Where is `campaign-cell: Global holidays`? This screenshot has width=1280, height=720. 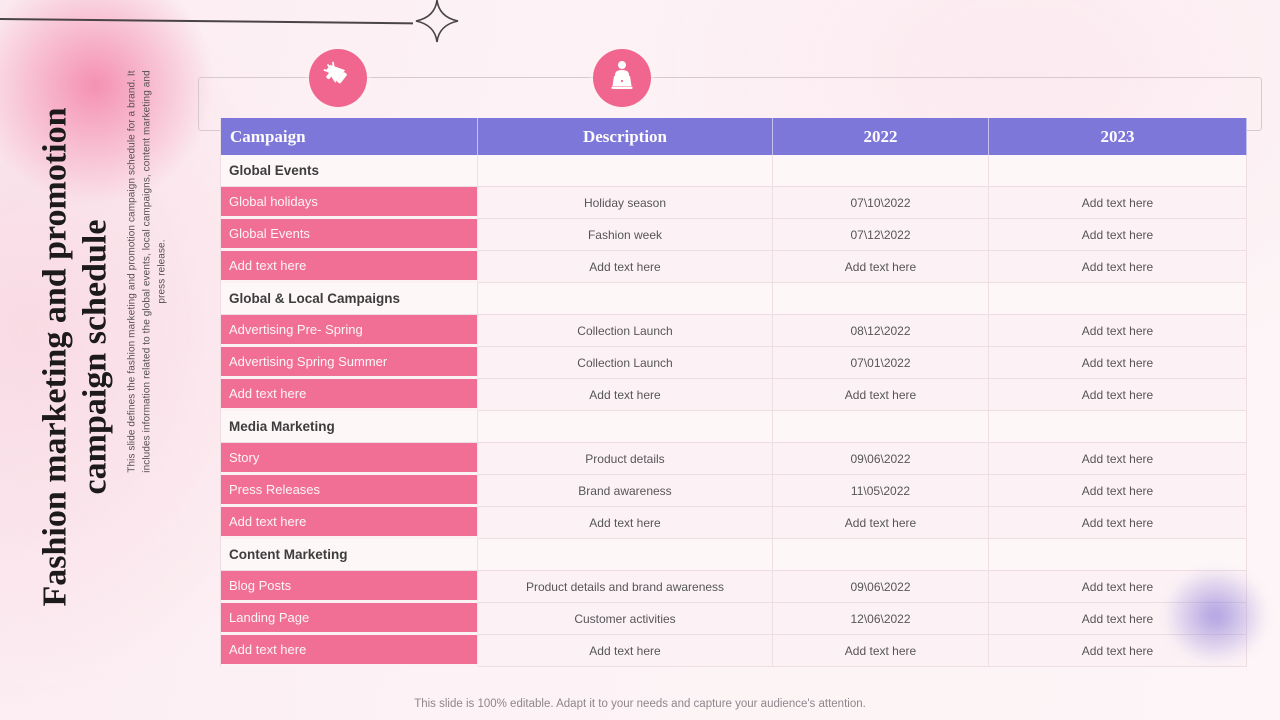 campaign-cell: Global holidays is located at coordinates (349, 203).